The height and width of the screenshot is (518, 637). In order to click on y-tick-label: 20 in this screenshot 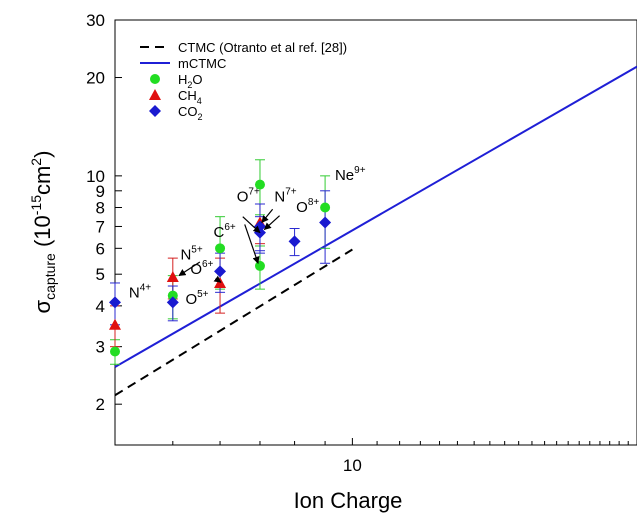, I will do `click(95, 78)`.